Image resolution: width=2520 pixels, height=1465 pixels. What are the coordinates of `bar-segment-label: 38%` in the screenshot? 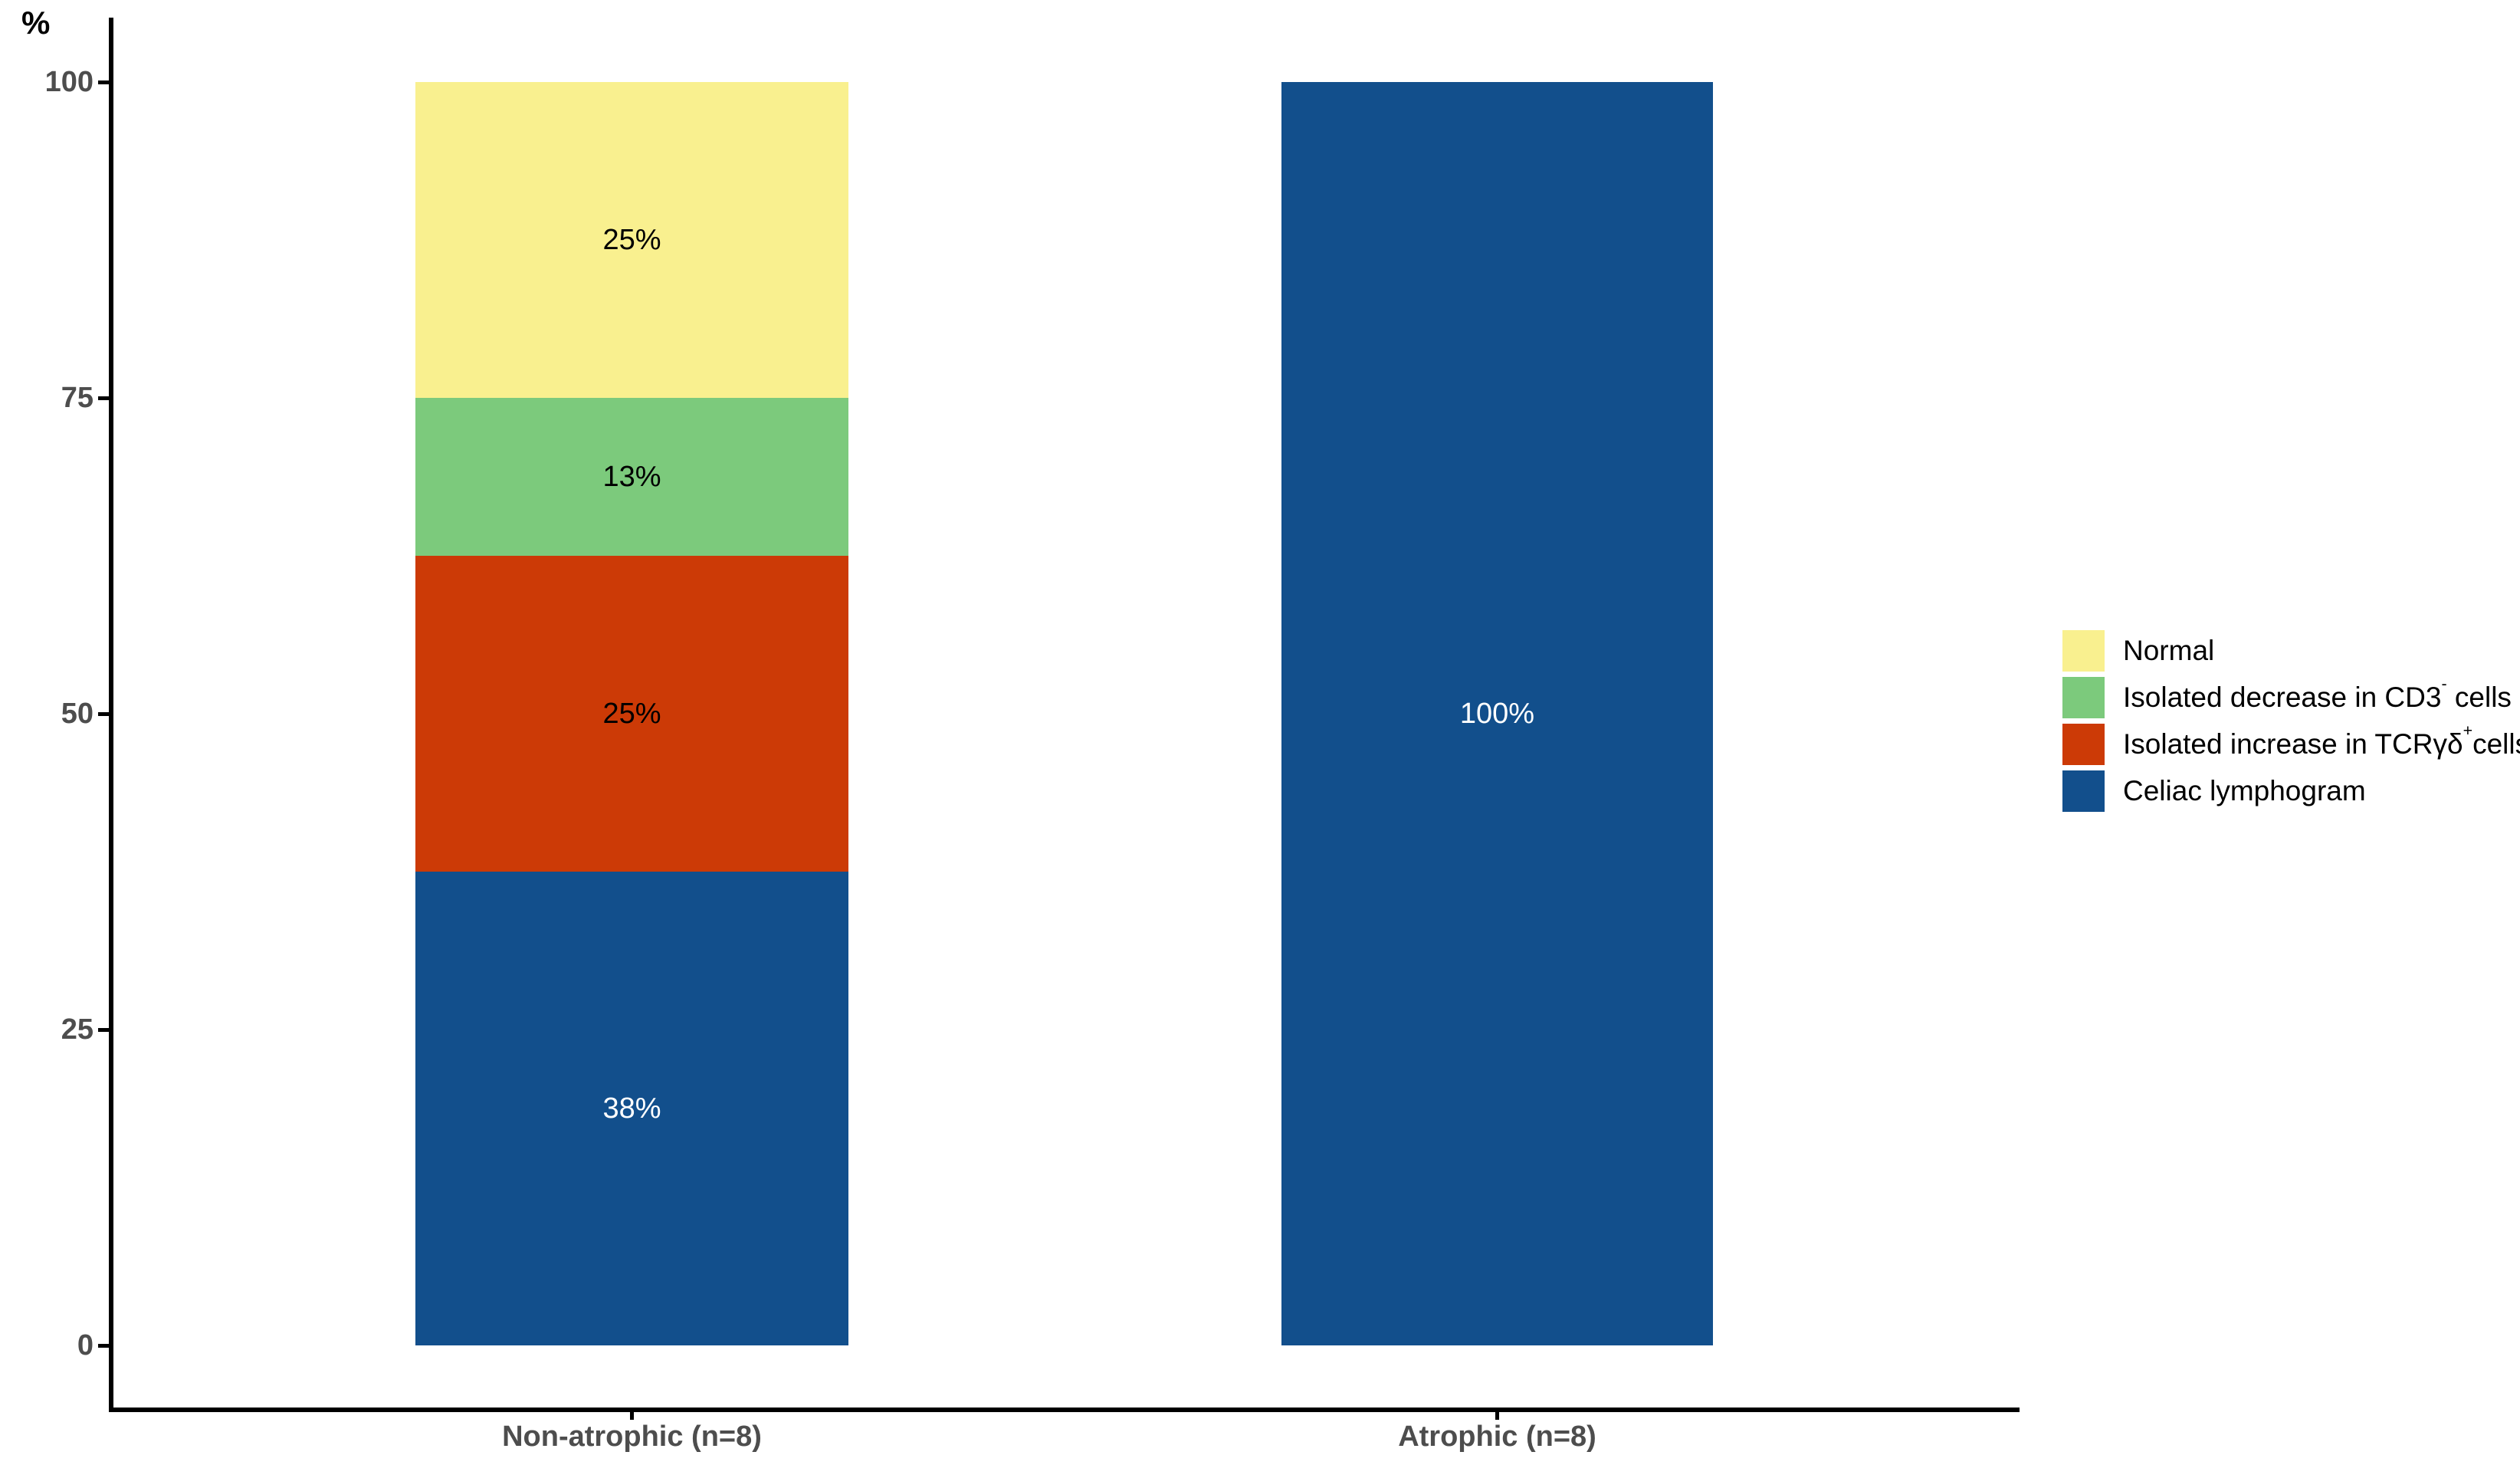 It's located at (631, 1108).